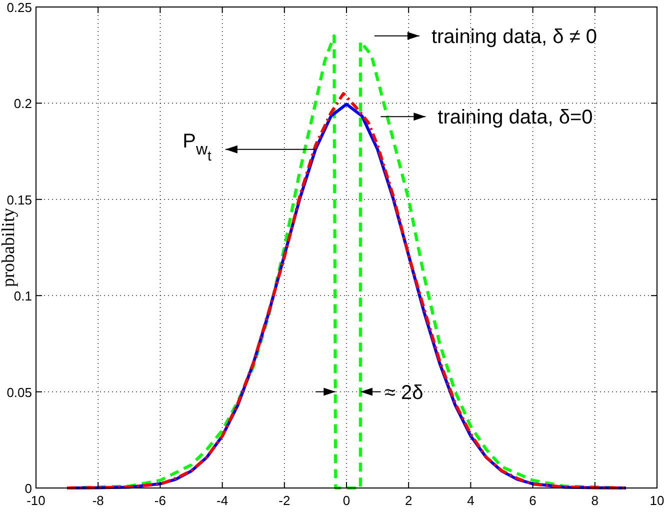 The width and height of the screenshot is (670, 519). I want to click on annotation: training data, δ=0, so click(515, 117).